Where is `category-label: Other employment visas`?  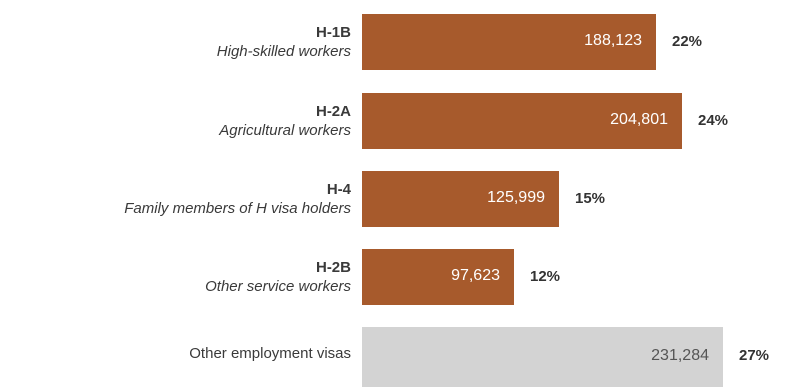
category-label: Other employment visas is located at coordinates (175, 353).